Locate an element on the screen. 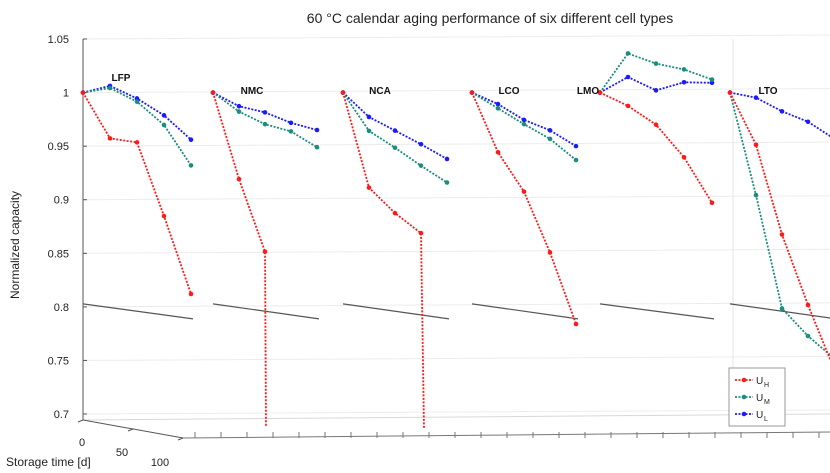  cell-label-lfp: LFP is located at coordinates (121, 78).